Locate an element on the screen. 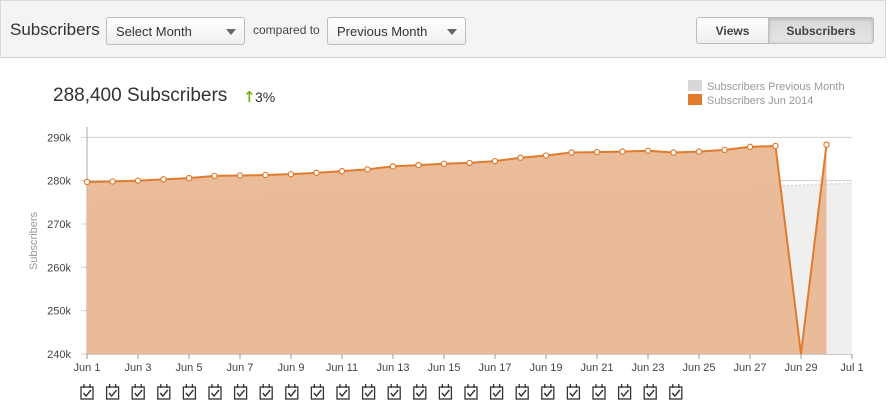  summary-change: 3% is located at coordinates (265, 97).